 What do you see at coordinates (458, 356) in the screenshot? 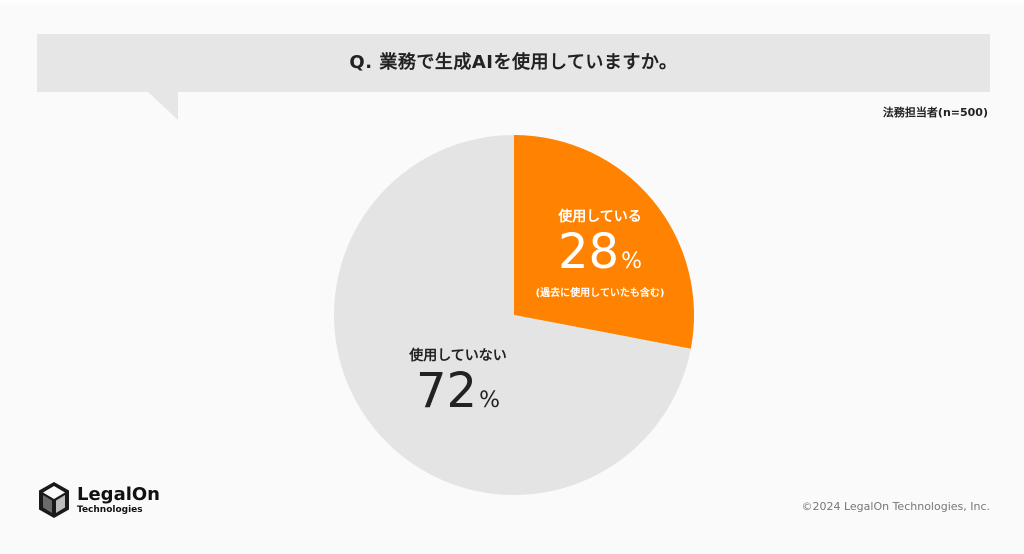
I see `slice-category-not-used: 使用していない` at bounding box center [458, 356].